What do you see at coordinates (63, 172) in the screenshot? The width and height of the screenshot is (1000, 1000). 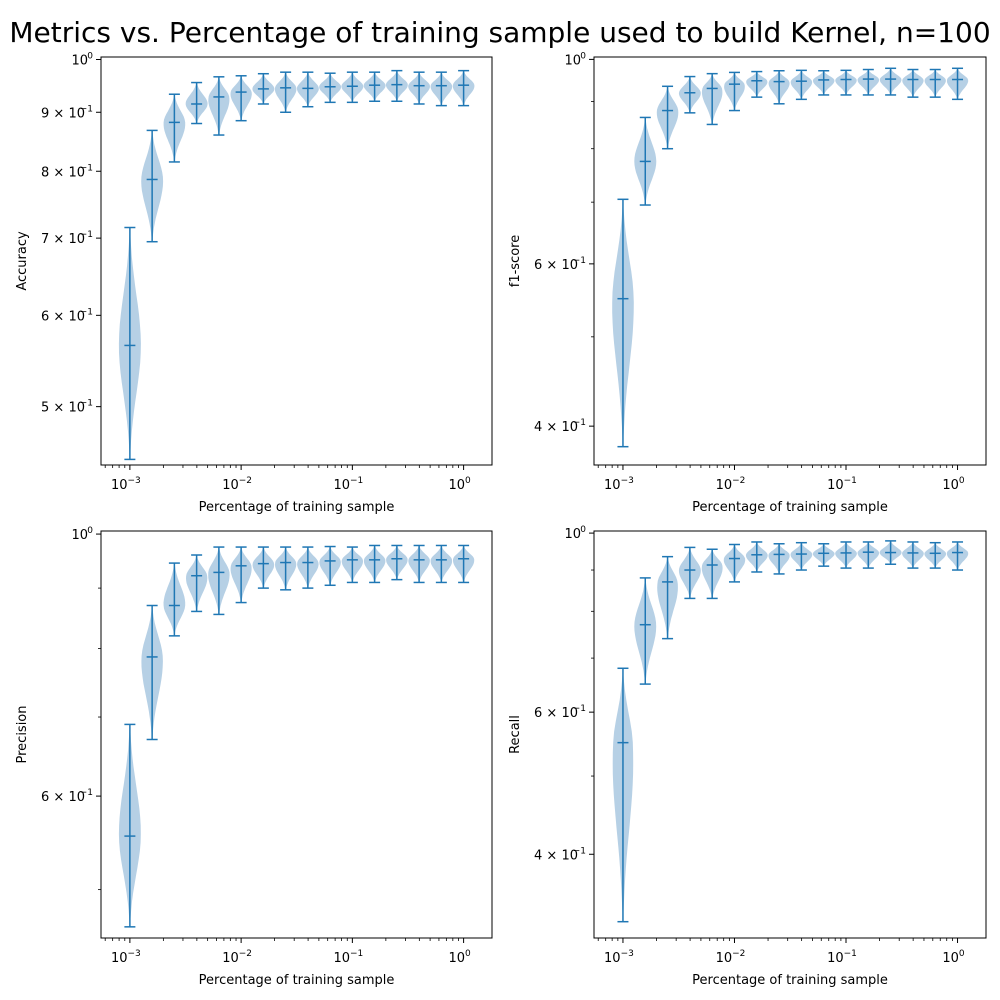 I see `y-tick-label: 8 × 10` at bounding box center [63, 172].